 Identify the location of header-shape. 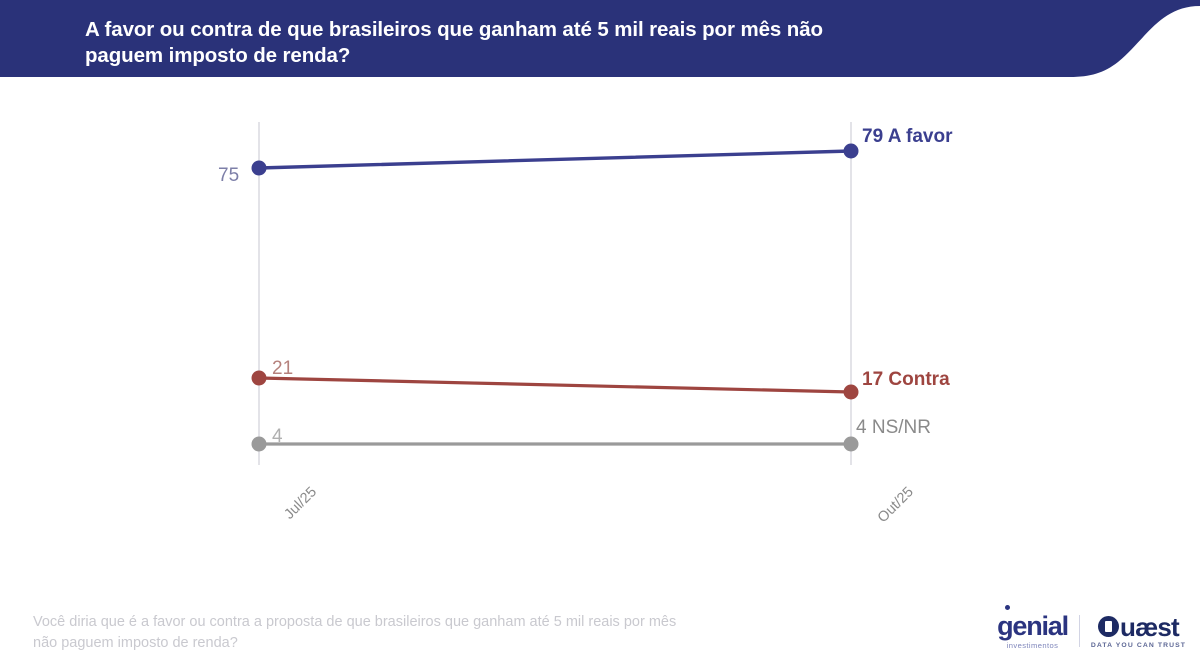
(600, 38).